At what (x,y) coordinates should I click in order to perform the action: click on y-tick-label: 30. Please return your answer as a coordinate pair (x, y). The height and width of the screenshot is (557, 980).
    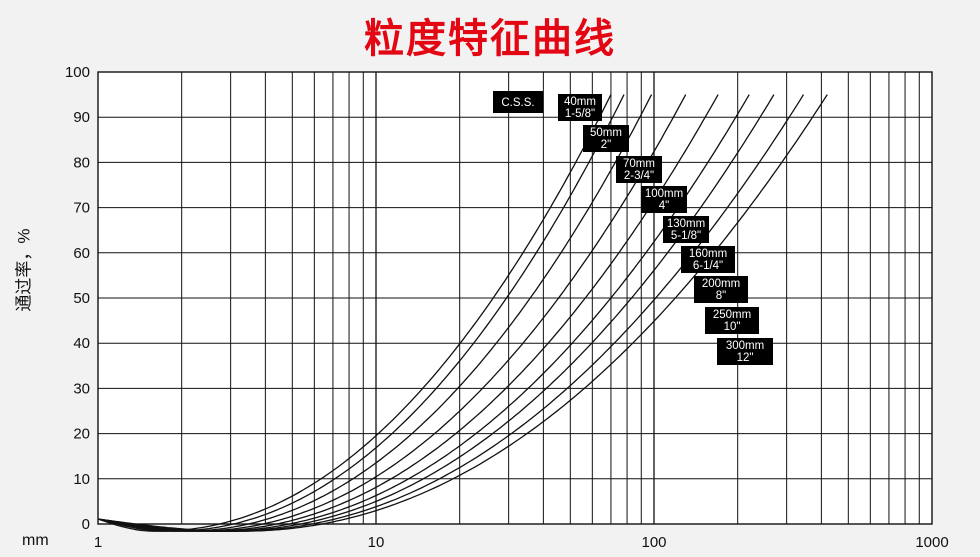
    Looking at the image, I should click on (81, 388).